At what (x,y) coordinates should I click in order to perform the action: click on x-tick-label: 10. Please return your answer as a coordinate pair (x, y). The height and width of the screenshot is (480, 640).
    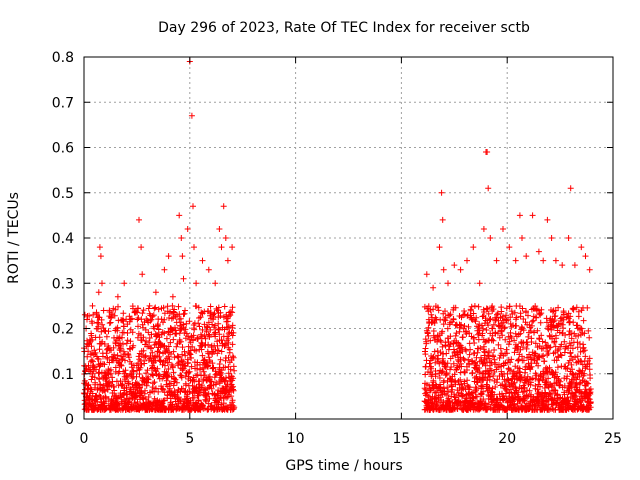
    Looking at the image, I should click on (296, 439).